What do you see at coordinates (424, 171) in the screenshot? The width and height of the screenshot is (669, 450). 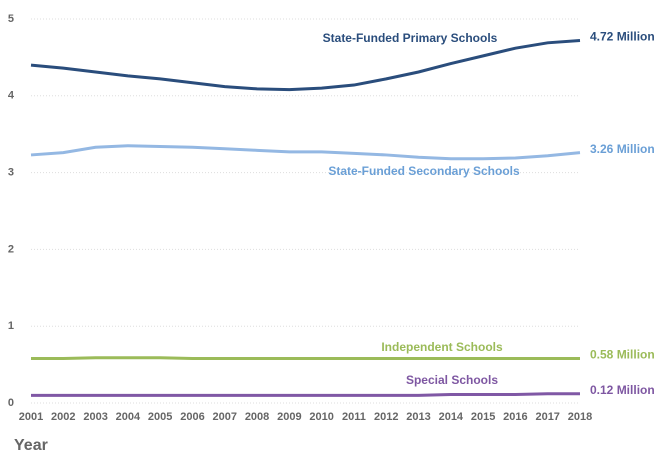 I see `series-label: State-Funded Secondary Schools` at bounding box center [424, 171].